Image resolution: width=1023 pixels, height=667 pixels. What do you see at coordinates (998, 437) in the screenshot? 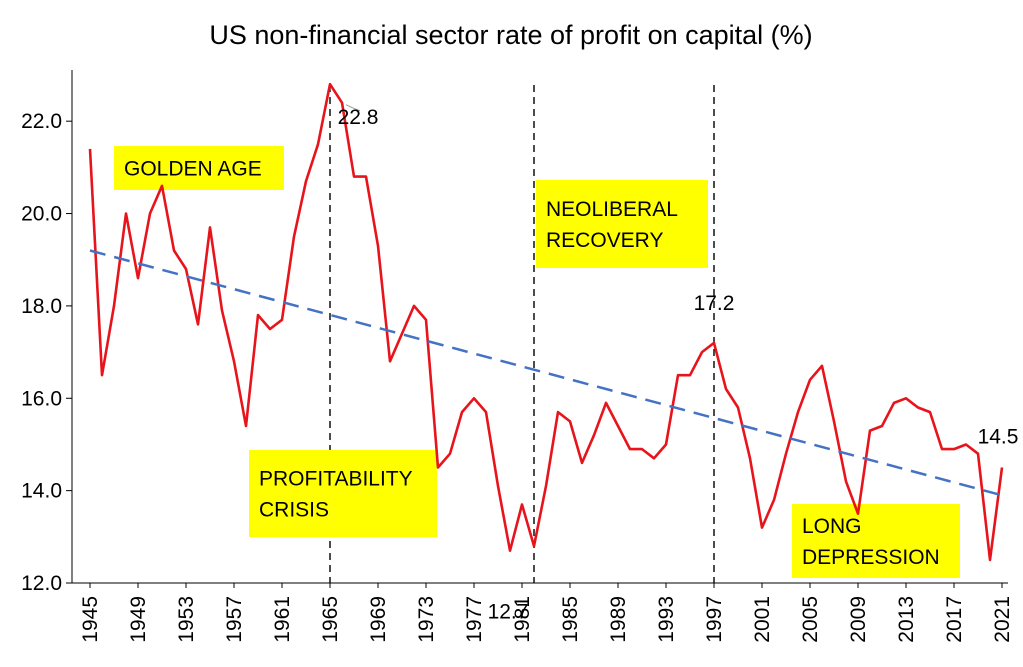
I see `data-annotation: 14.5` at bounding box center [998, 437].